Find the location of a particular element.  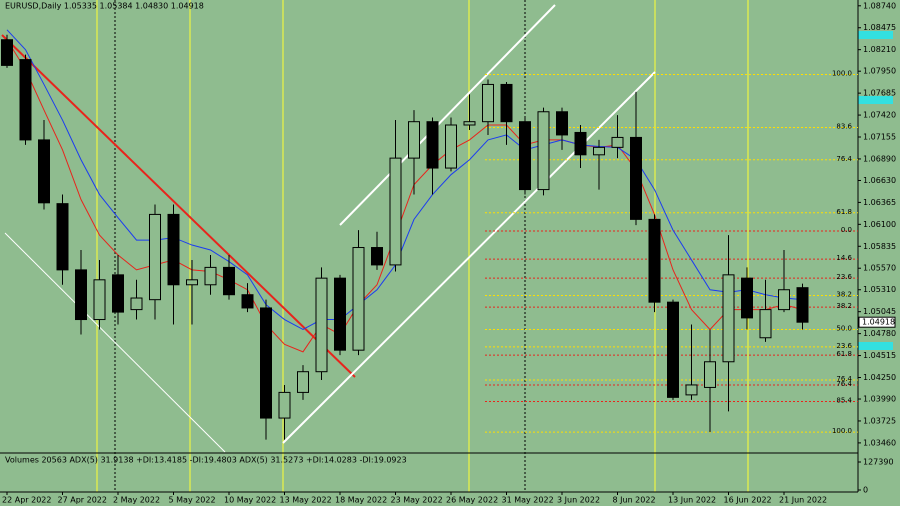

fib-level-label: 0.0 is located at coordinates (846, 230).